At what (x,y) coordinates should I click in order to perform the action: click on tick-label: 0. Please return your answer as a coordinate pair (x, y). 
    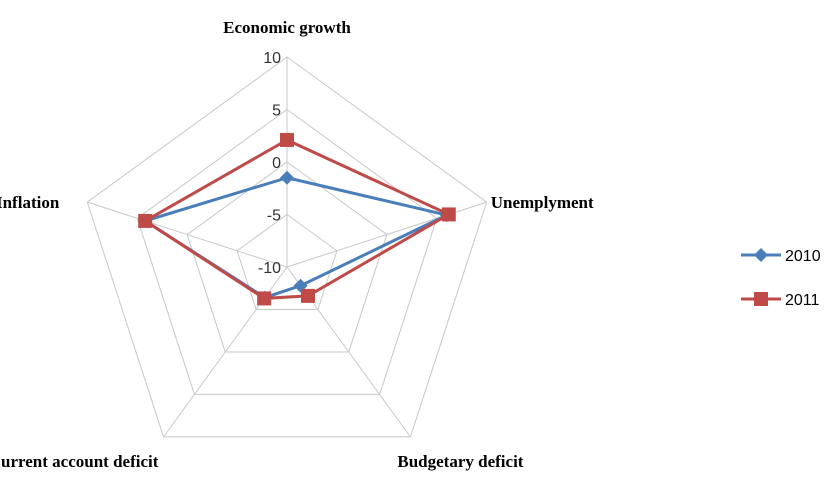
    Looking at the image, I should click on (276, 163).